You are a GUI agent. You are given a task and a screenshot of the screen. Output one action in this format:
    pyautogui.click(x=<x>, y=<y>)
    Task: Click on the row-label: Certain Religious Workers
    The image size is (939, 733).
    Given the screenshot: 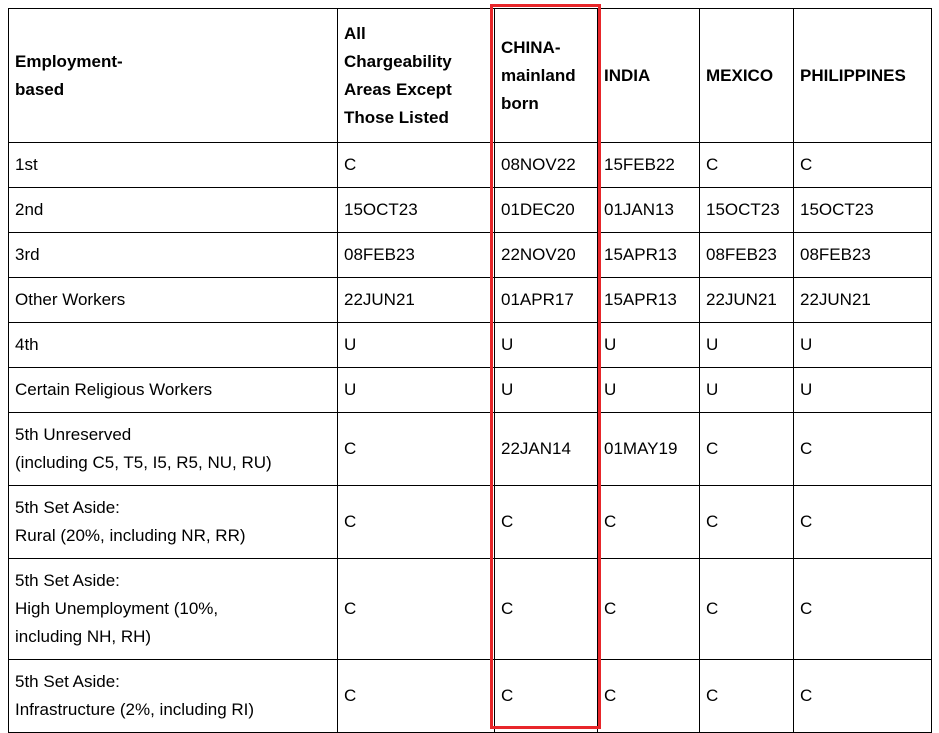 What is the action you would take?
    pyautogui.click(x=173, y=390)
    